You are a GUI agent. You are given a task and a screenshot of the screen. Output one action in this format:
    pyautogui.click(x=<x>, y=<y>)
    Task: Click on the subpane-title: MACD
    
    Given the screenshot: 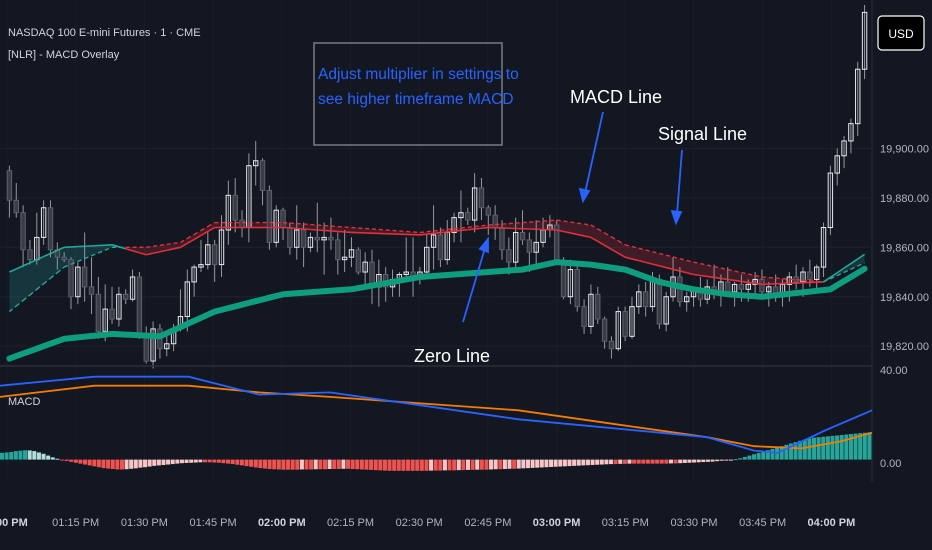 What is the action you would take?
    pyautogui.click(x=24, y=402)
    